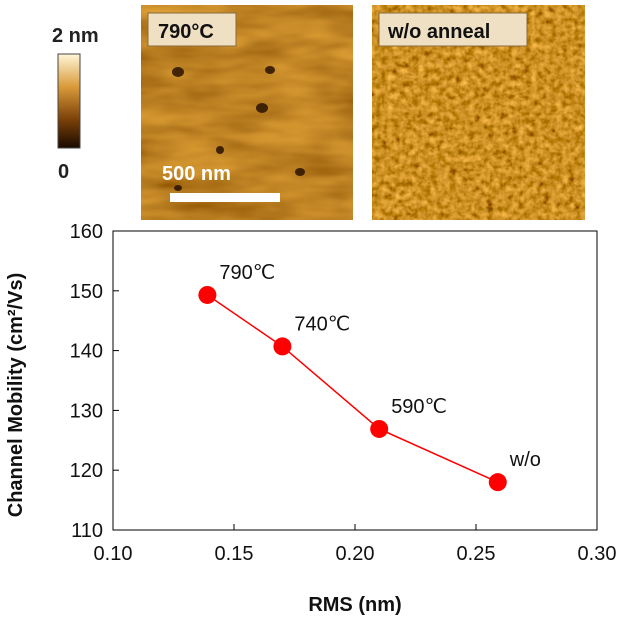 This screenshot has height=619, width=623. Describe the element at coordinates (225, 197) in the screenshot. I see `scale-bar` at that location.